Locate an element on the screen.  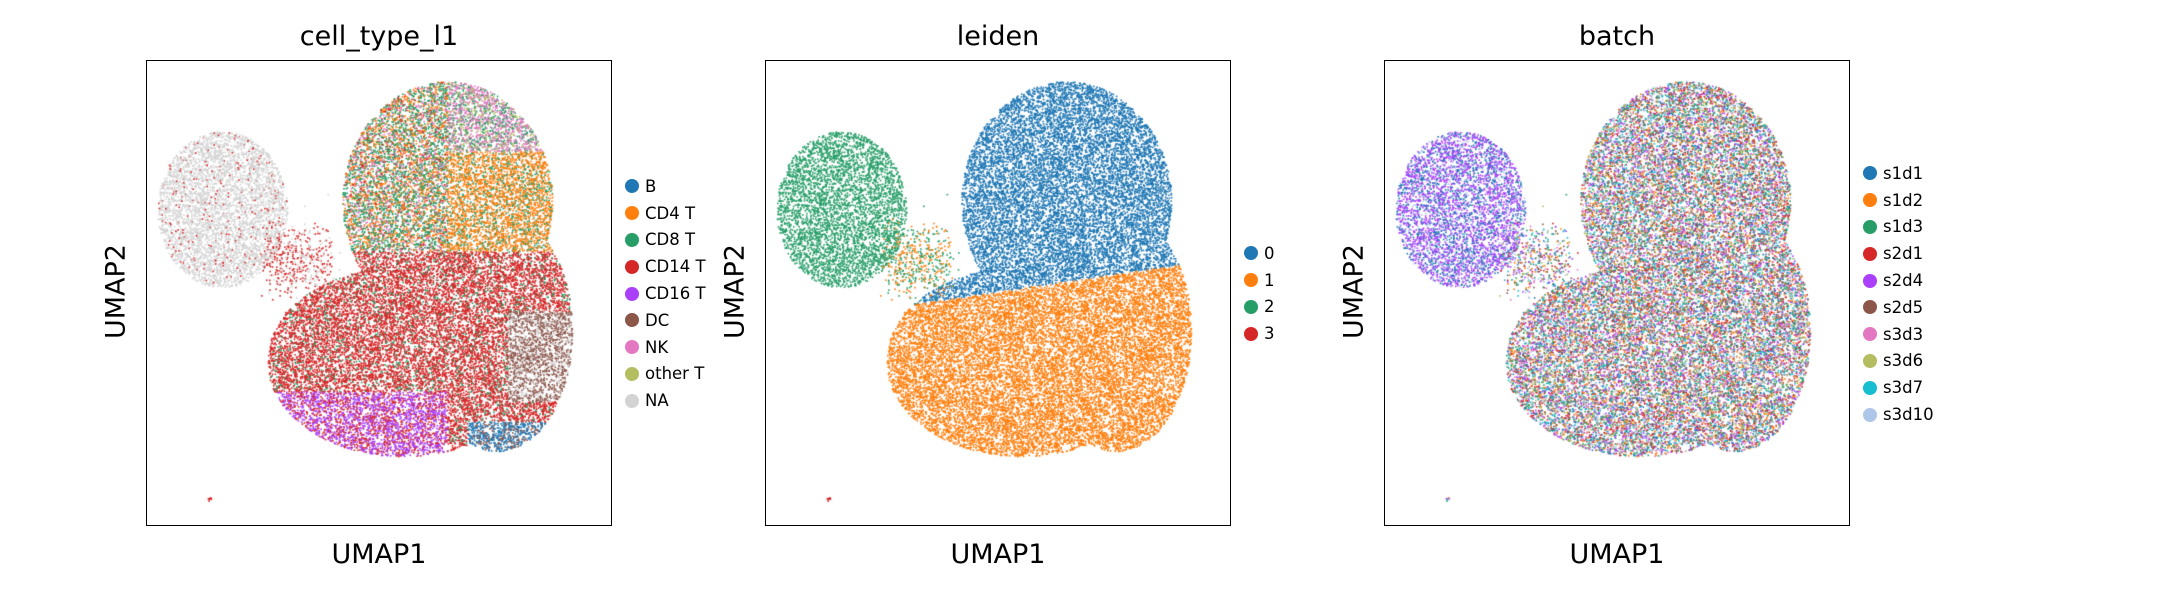
legend: B CD4 T CD8 T CD14 T CD16 T DC NK other T NA is located at coordinates (665, 293).